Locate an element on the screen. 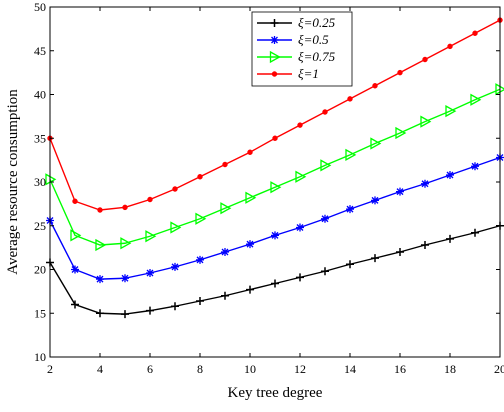 Image resolution: width=504 pixels, height=412 pixels. x-tick-label: 4 is located at coordinates (100, 369).